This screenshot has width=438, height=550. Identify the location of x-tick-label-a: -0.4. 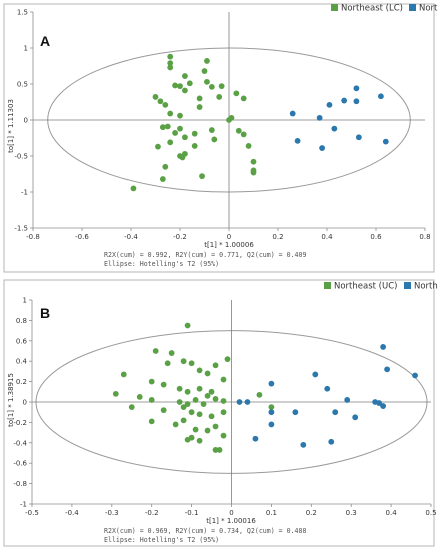
(131, 237).